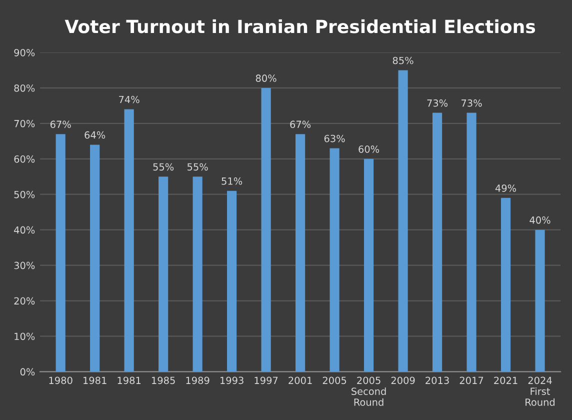  Describe the element at coordinates (266, 380) in the screenshot. I see `x-tick-label: 1997` at that location.